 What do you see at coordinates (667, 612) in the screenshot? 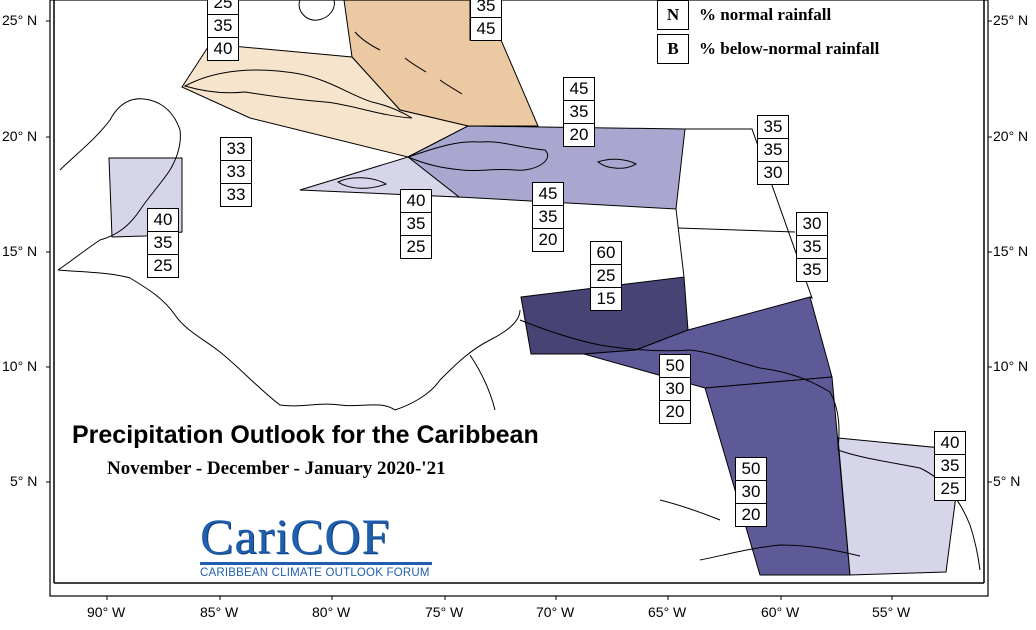
I see `lon-label-65w: 65° W` at bounding box center [667, 612].